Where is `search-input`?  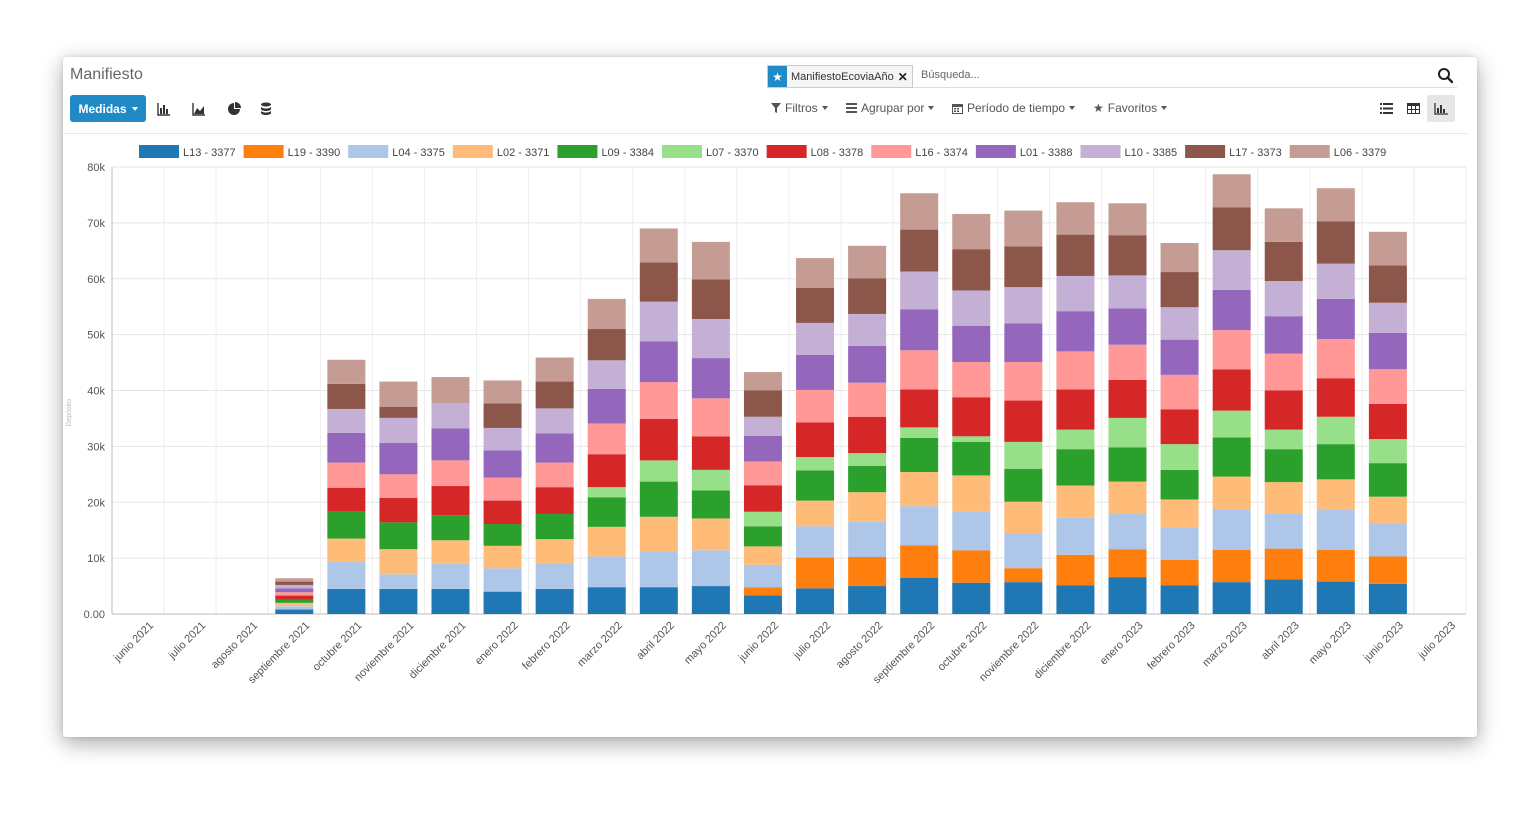
search-input is located at coordinates (1161, 75).